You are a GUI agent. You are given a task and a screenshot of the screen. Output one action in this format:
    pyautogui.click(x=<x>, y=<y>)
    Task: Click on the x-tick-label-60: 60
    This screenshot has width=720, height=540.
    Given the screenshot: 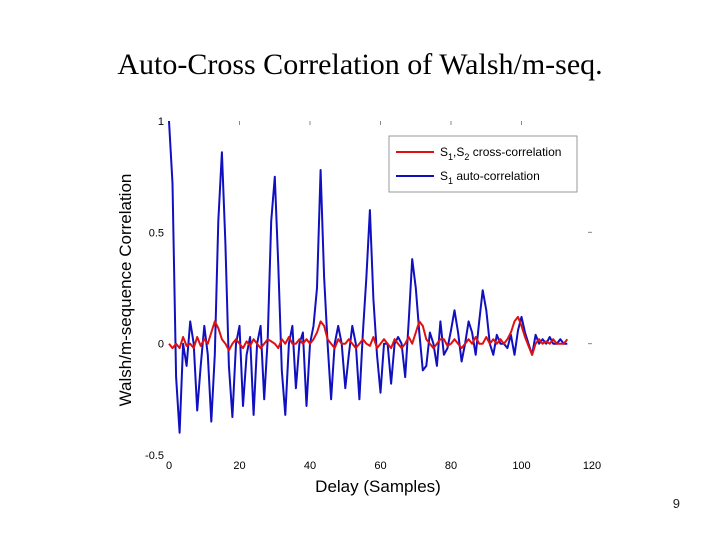 What is the action you would take?
    pyautogui.click(x=380, y=466)
    